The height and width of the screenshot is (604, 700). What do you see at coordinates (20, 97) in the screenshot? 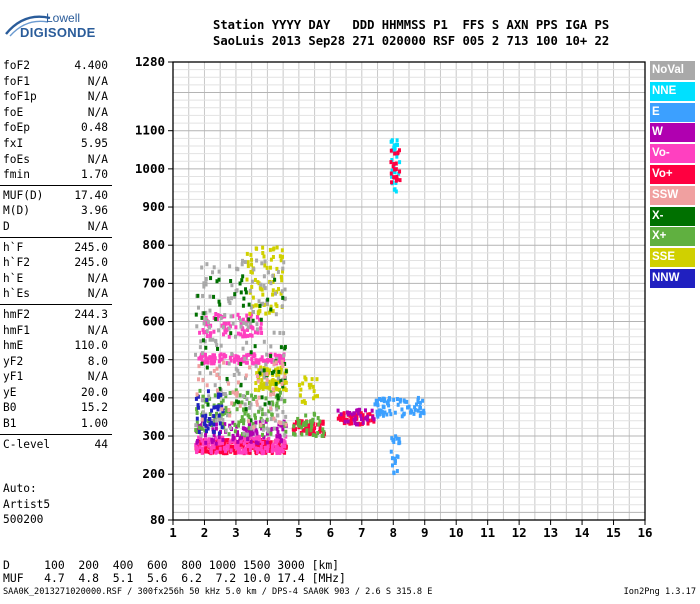
I see `param-label: foF1p` at bounding box center [20, 97].